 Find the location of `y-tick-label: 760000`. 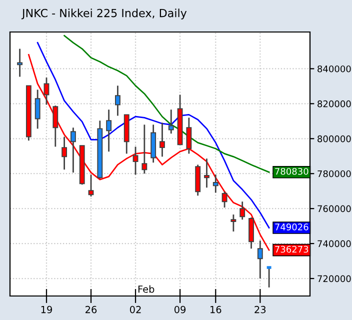

y-tick-label: 760000 is located at coordinates (334, 208).